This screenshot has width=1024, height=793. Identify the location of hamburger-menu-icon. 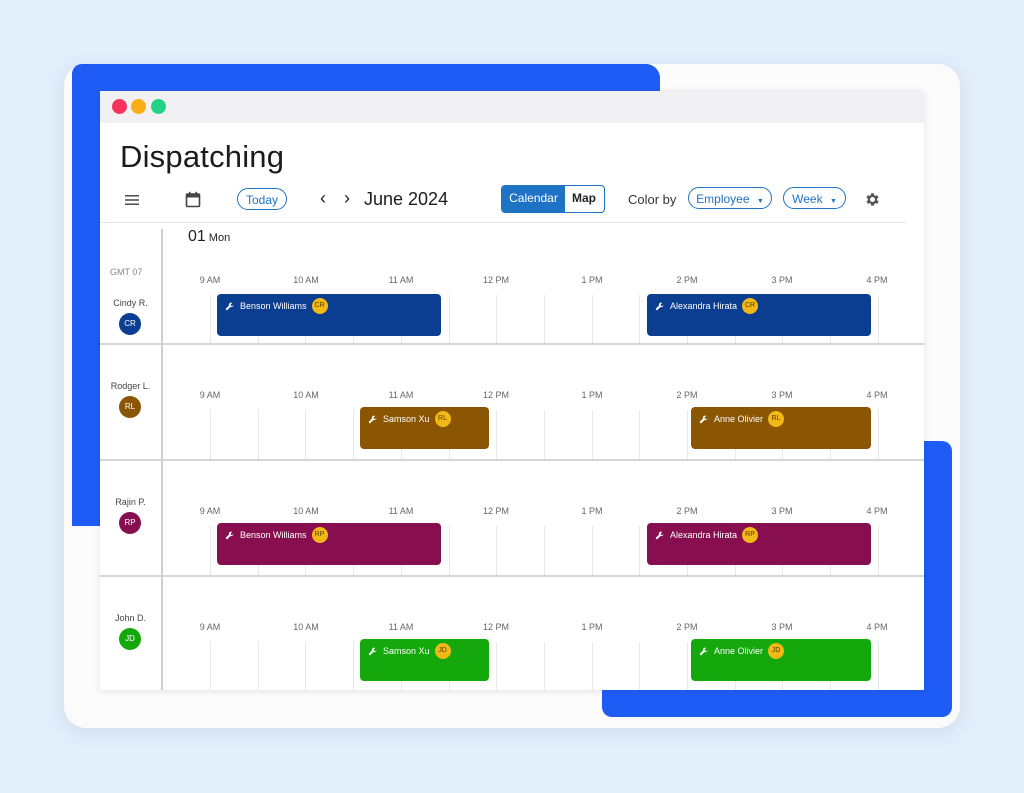
(132, 200).